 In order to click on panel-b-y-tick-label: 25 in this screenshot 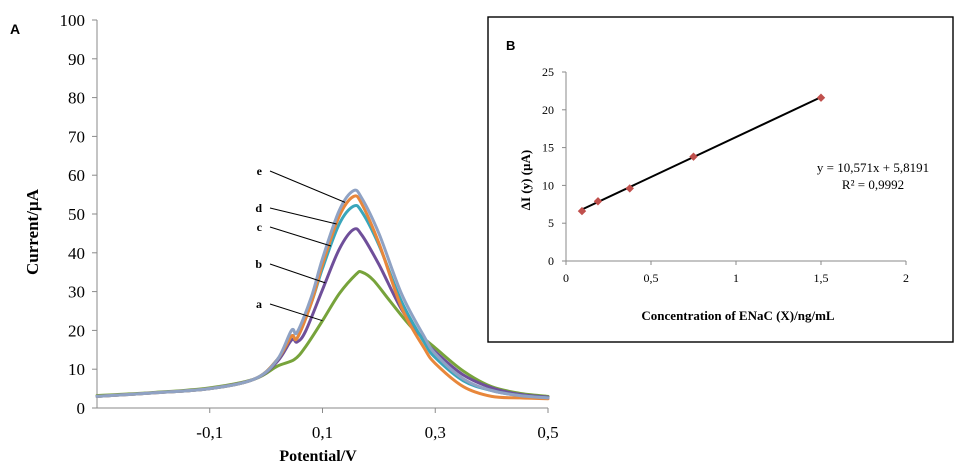, I will do `click(548, 72)`.